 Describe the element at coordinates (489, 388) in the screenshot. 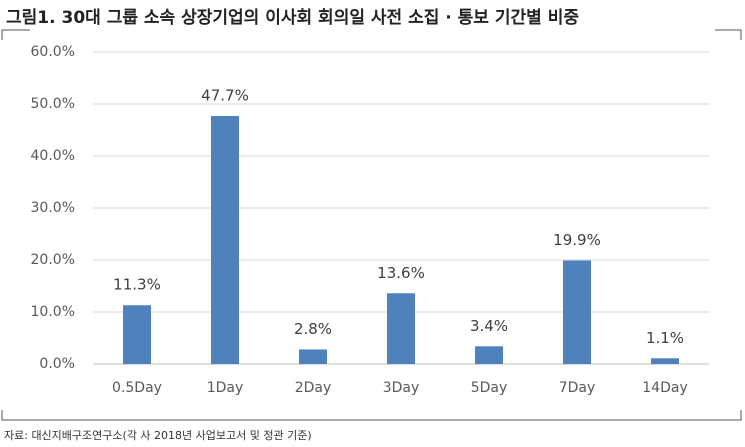

I see `x-tick-label: 5Day` at that location.